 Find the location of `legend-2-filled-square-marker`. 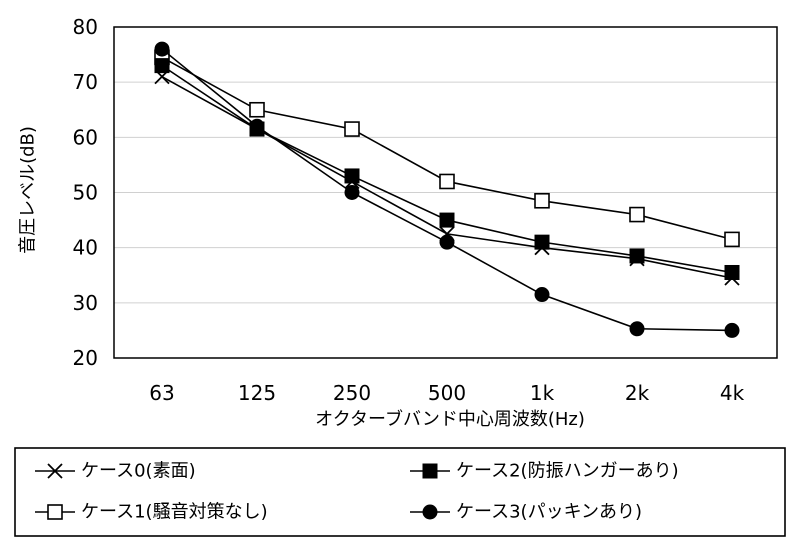

legend-2-filled-square-marker is located at coordinates (430, 471).